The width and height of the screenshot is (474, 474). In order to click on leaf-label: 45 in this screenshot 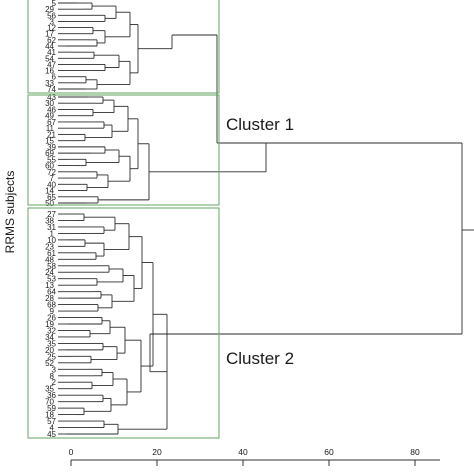, I will do `click(51, 434)`.